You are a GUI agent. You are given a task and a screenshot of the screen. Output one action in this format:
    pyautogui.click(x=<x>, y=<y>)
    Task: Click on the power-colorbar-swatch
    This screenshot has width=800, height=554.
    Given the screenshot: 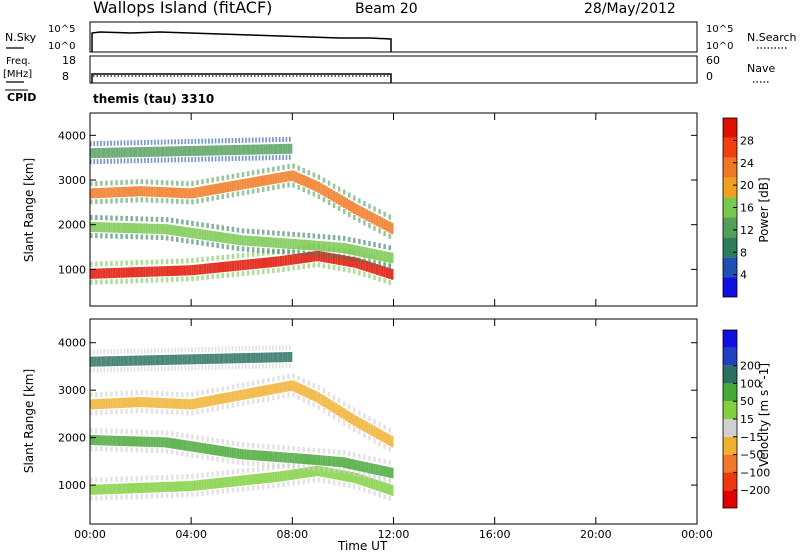 What is the action you would take?
    pyautogui.click(x=730, y=267)
    